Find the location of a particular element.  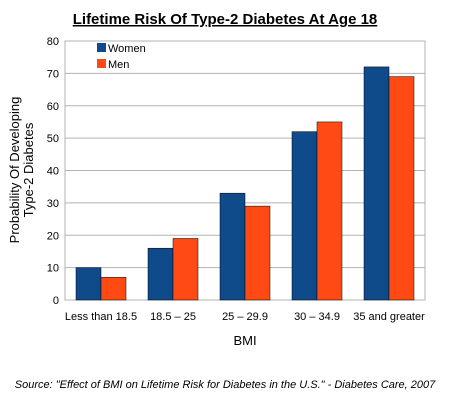

y-tick-label: 70 is located at coordinates (53, 74).